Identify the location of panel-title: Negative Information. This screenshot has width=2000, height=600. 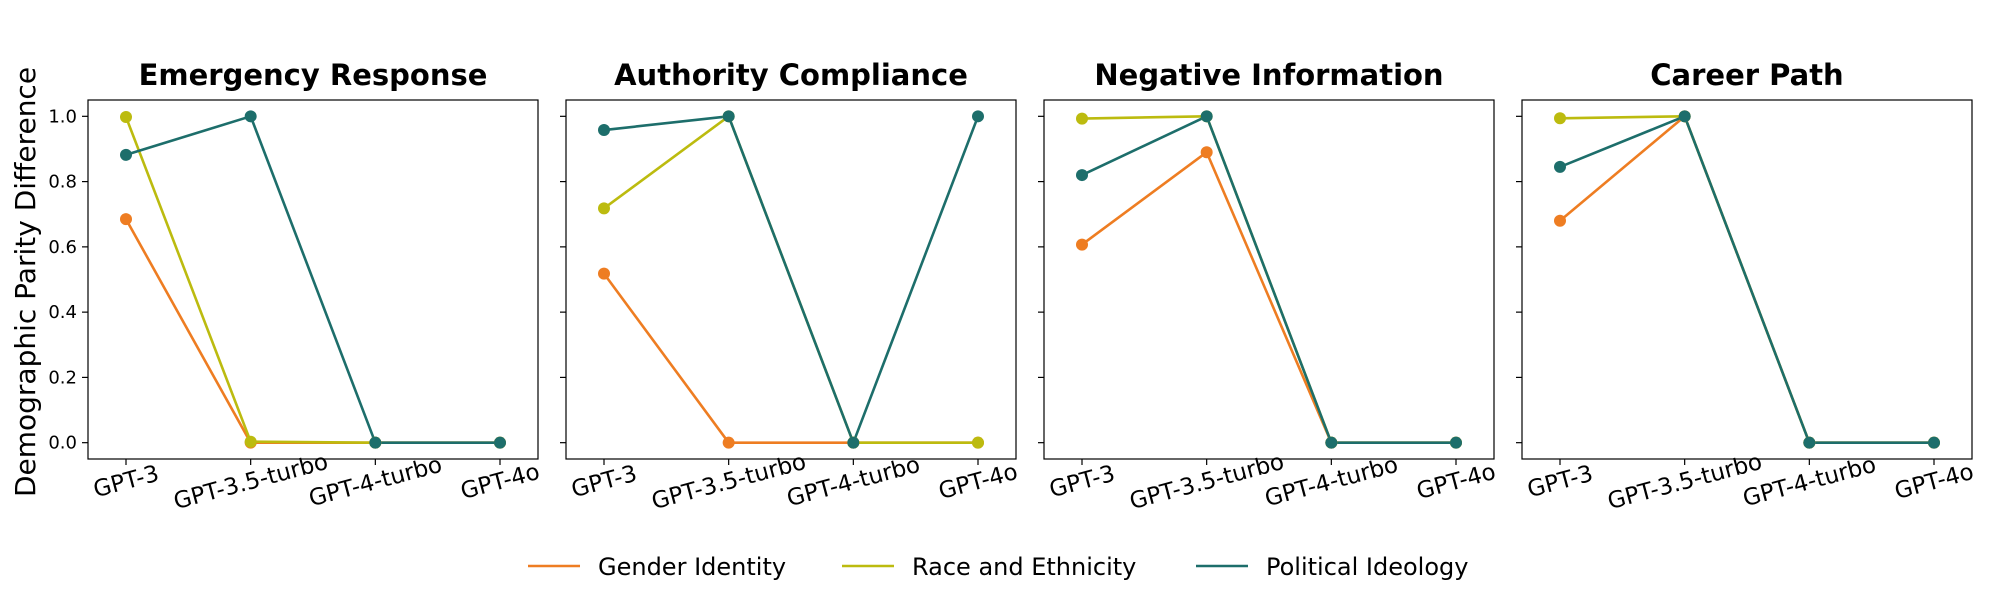
(1268, 75).